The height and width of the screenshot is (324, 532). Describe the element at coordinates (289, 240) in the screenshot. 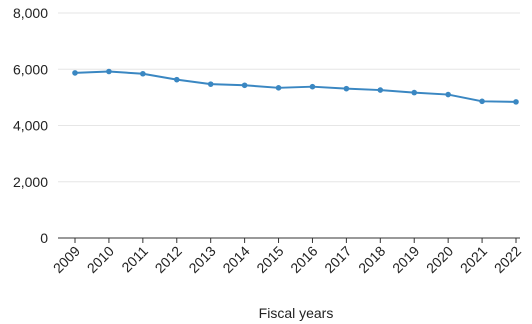

I see `axes` at that location.